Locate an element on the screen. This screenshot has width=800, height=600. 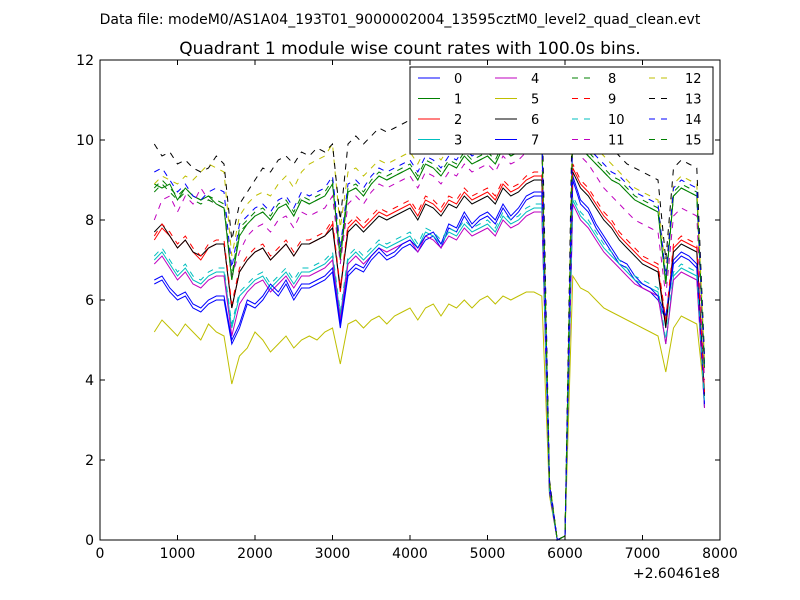
legend-label-11: 11 is located at coordinates (616, 141).